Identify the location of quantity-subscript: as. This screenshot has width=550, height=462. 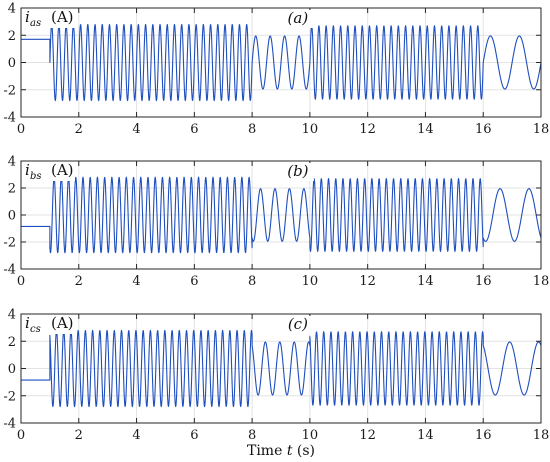
(35, 23).